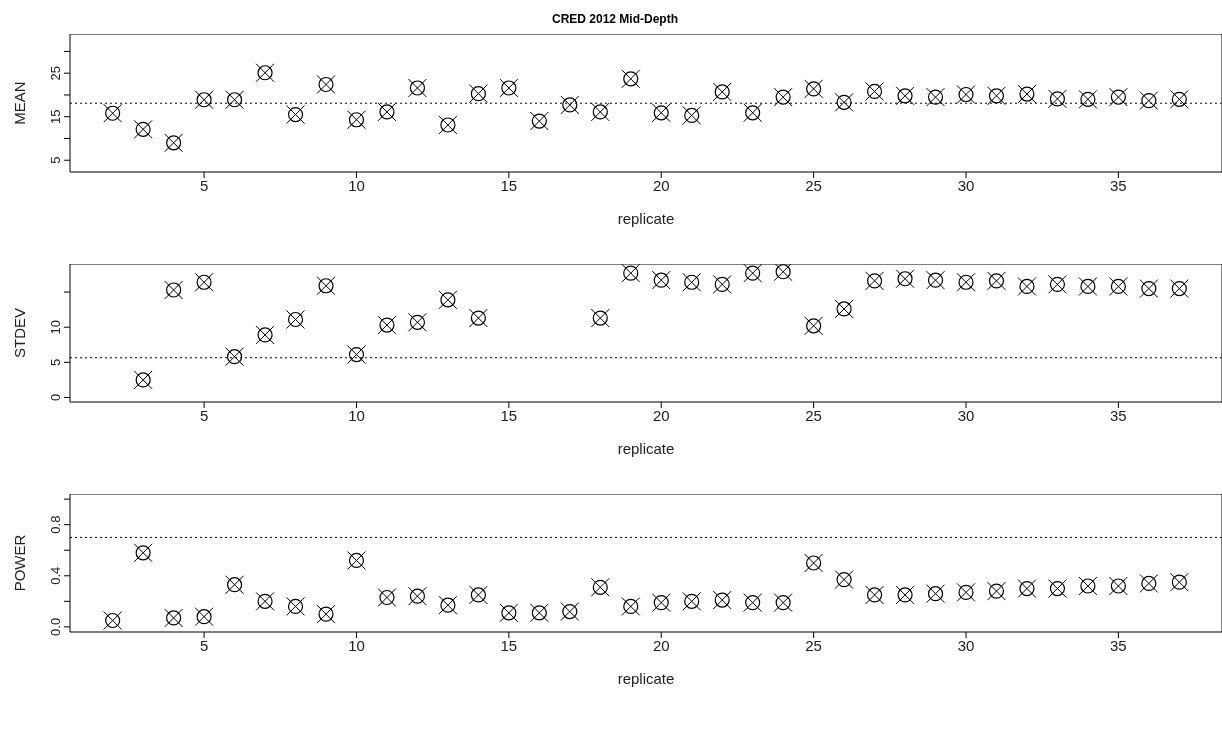 This screenshot has width=1222, height=730. What do you see at coordinates (55, 327) in the screenshot?
I see `y-tick-label: 10` at bounding box center [55, 327].